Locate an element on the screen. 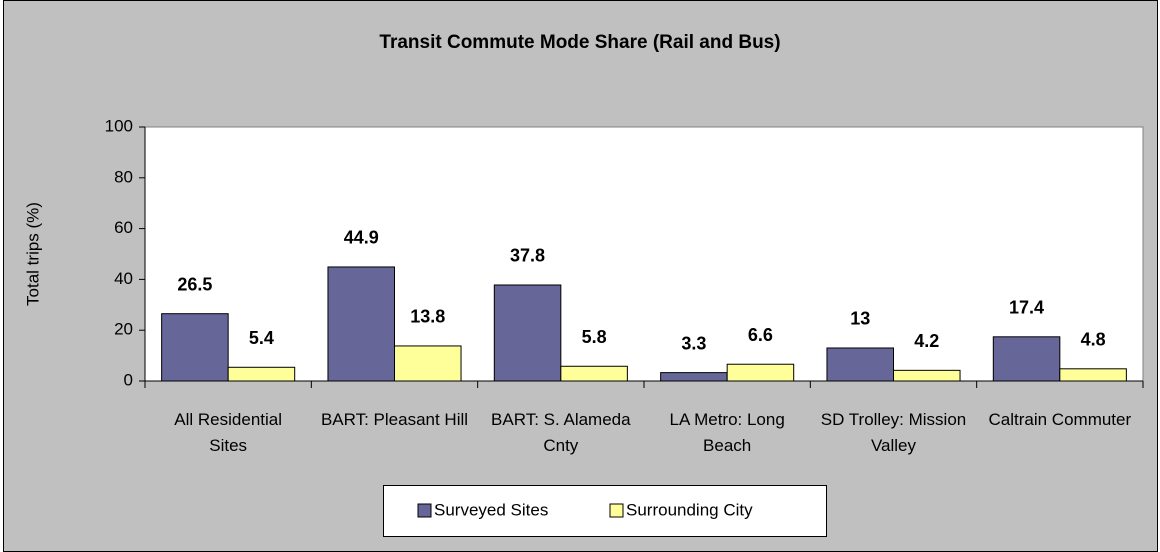 The width and height of the screenshot is (1160, 552). y-tick-label: 20 is located at coordinates (123, 329).